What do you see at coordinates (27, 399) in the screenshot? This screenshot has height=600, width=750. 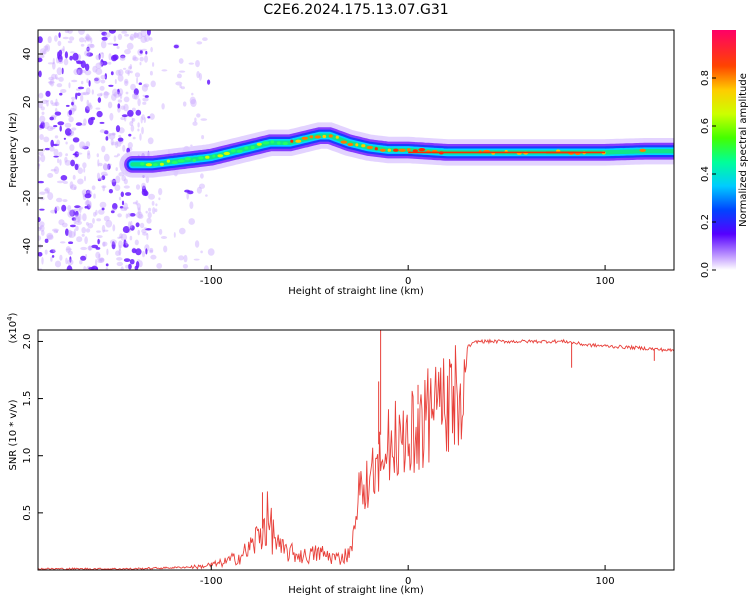 I see `y-tick-label: 1.5` at bounding box center [27, 399].